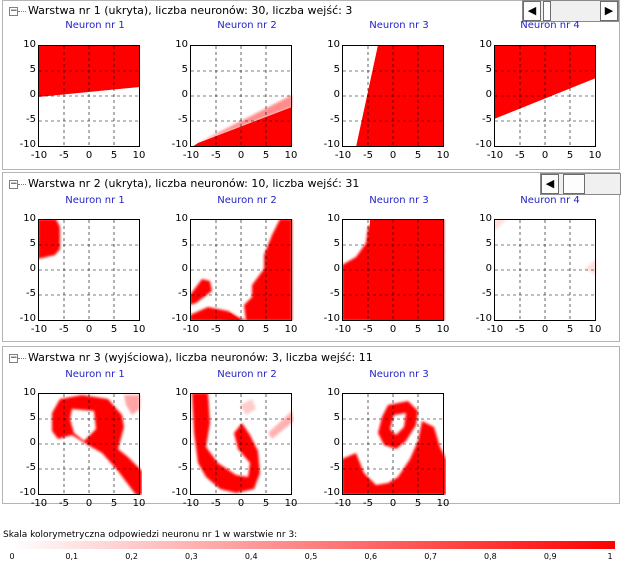 The width and height of the screenshot is (623, 569). I want to click on scale-tick-label: 0,1, so click(72, 556).